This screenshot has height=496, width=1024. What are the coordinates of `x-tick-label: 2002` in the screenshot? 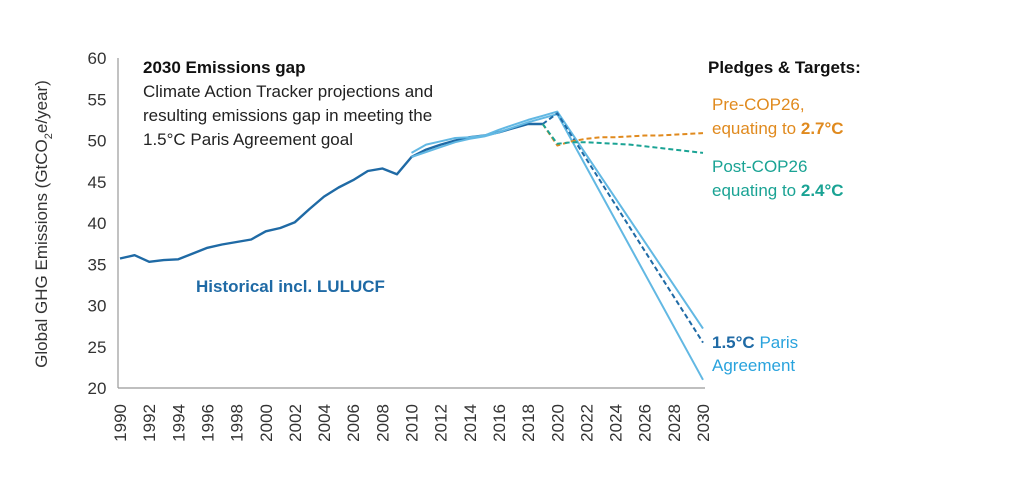 It's located at (295, 423).